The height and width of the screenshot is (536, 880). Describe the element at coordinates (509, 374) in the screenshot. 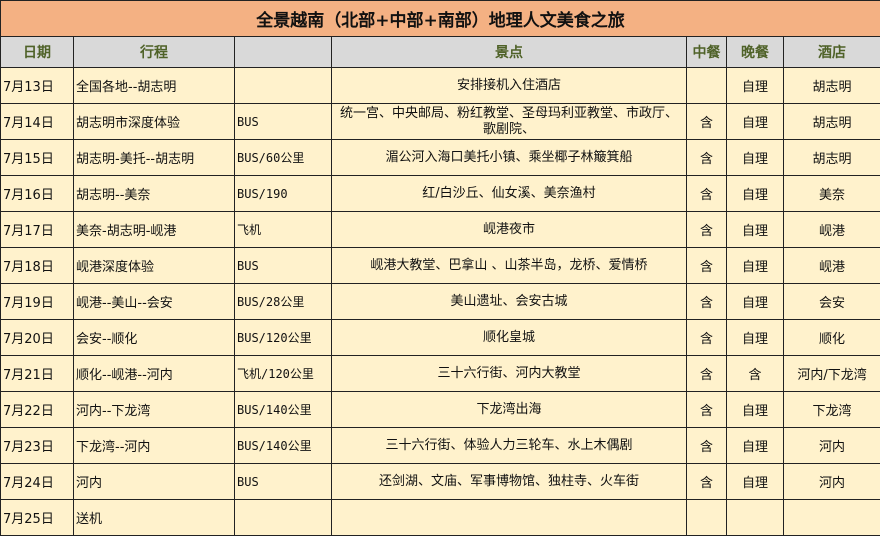

I see `cell-sights: 三十六行街、河内大教堂` at that location.